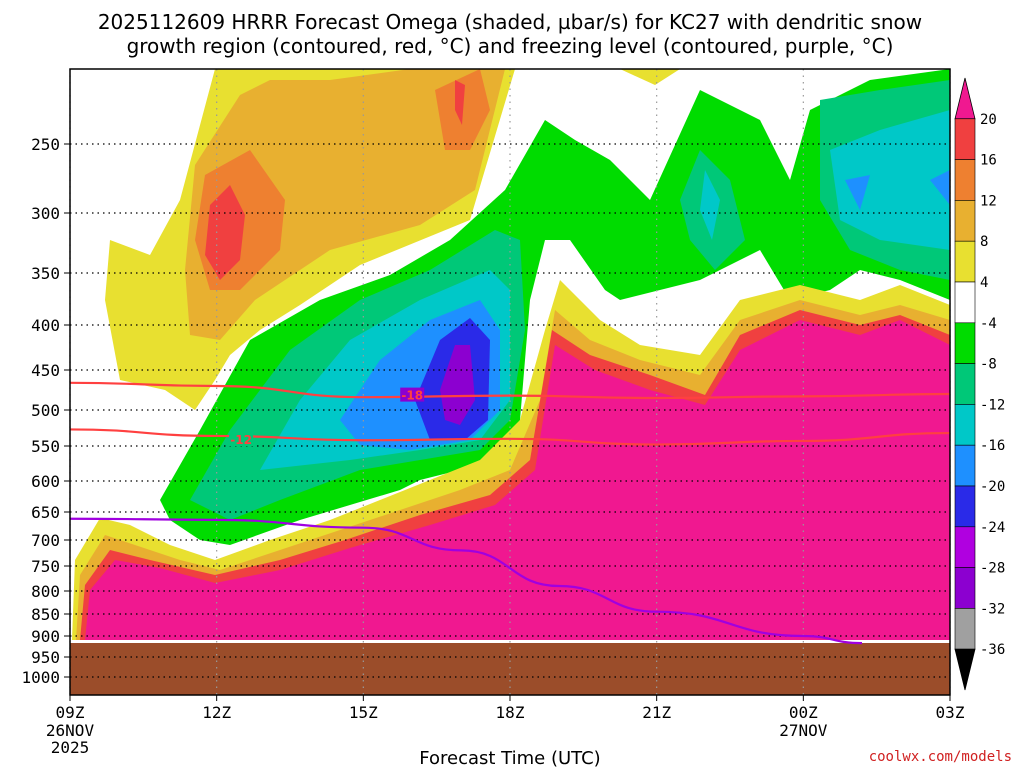 This screenshot has height=768, width=1024. What do you see at coordinates (656, 712) in the screenshot?
I see `x-tick-label: 21Z` at bounding box center [656, 712].